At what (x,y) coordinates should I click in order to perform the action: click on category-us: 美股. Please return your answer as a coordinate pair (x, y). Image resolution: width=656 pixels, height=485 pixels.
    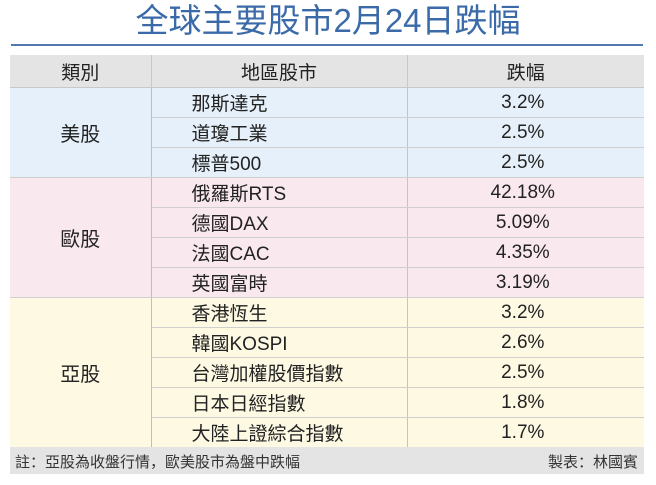
    Looking at the image, I should click on (81, 132).